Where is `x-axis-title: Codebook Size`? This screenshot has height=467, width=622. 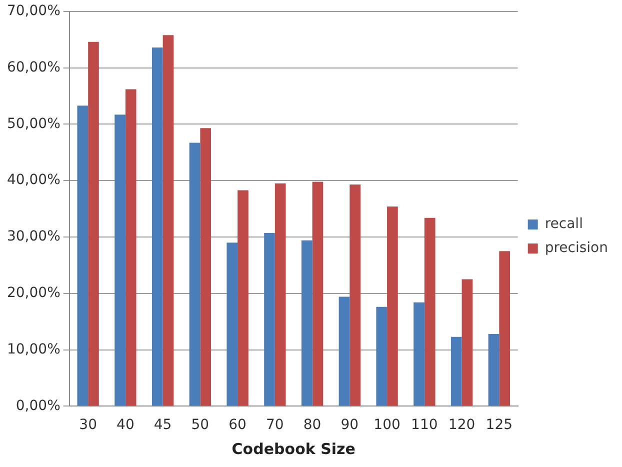 x-axis-title: Codebook Size is located at coordinates (294, 449).